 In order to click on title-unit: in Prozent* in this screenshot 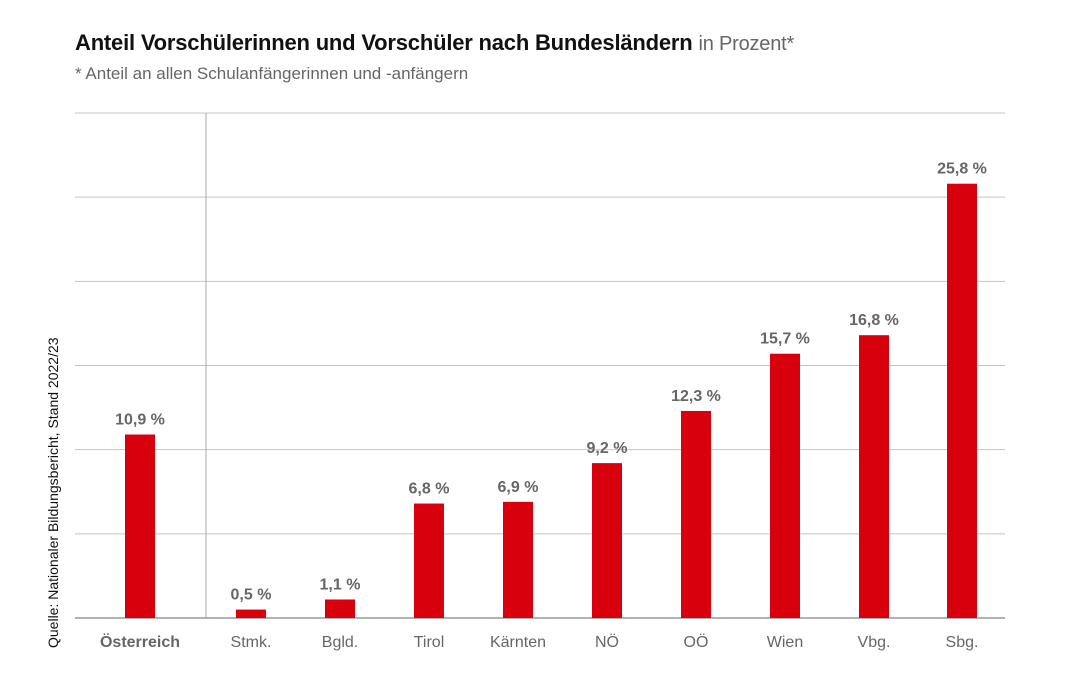, I will do `click(746, 44)`.